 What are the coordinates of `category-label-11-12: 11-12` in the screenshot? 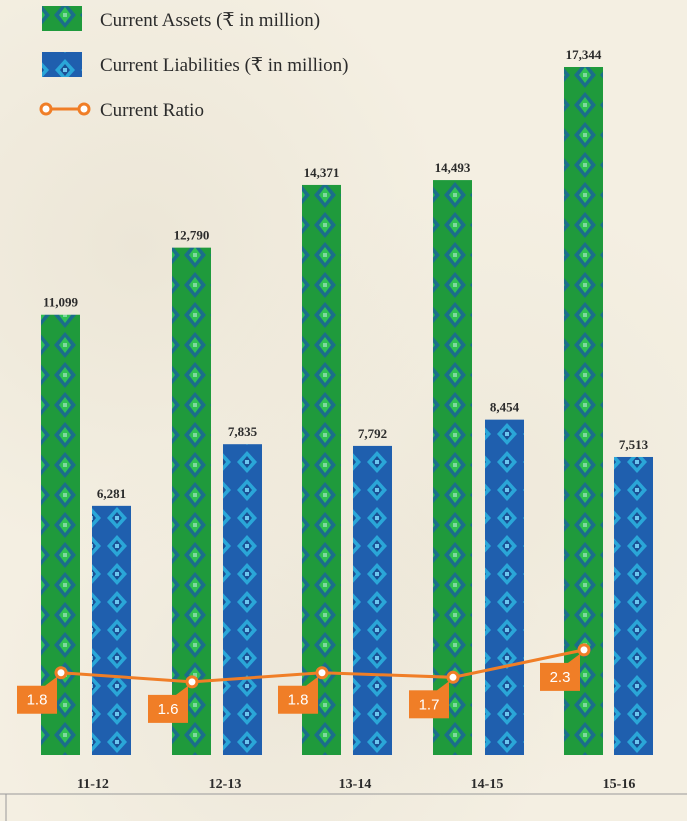 It's located at (93, 784).